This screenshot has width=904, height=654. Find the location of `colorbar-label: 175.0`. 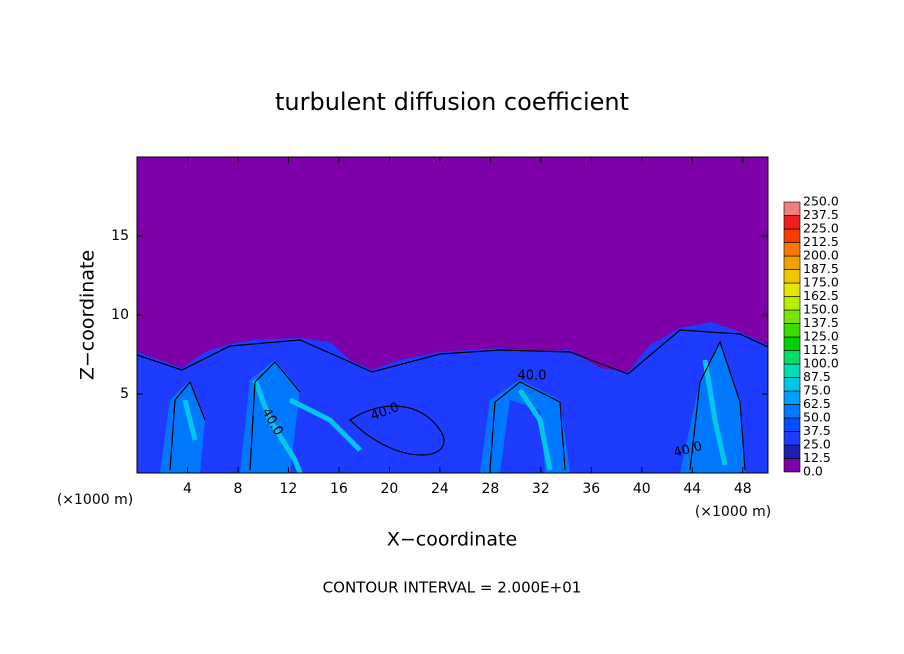

colorbar-label: 175.0 is located at coordinates (821, 282).